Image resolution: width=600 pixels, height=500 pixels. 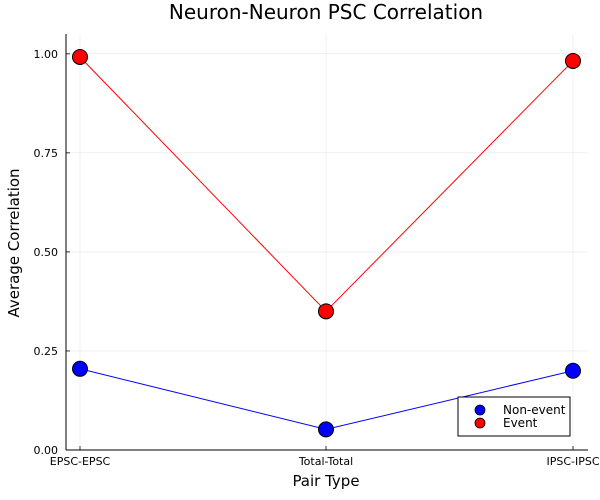 What do you see at coordinates (46, 153) in the screenshot?
I see `y-tick-label: 0.75` at bounding box center [46, 153].